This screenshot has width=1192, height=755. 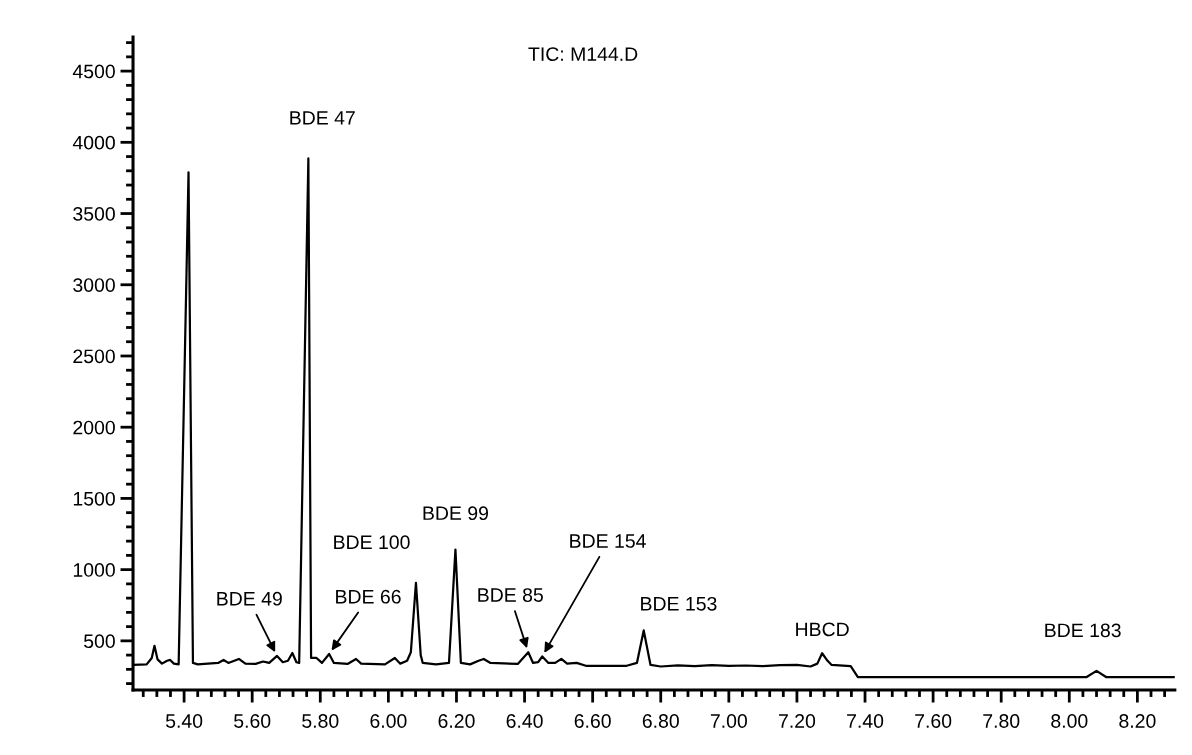 What do you see at coordinates (1001, 721) in the screenshot?
I see `x-tick-label: 7.80` at bounding box center [1001, 721].